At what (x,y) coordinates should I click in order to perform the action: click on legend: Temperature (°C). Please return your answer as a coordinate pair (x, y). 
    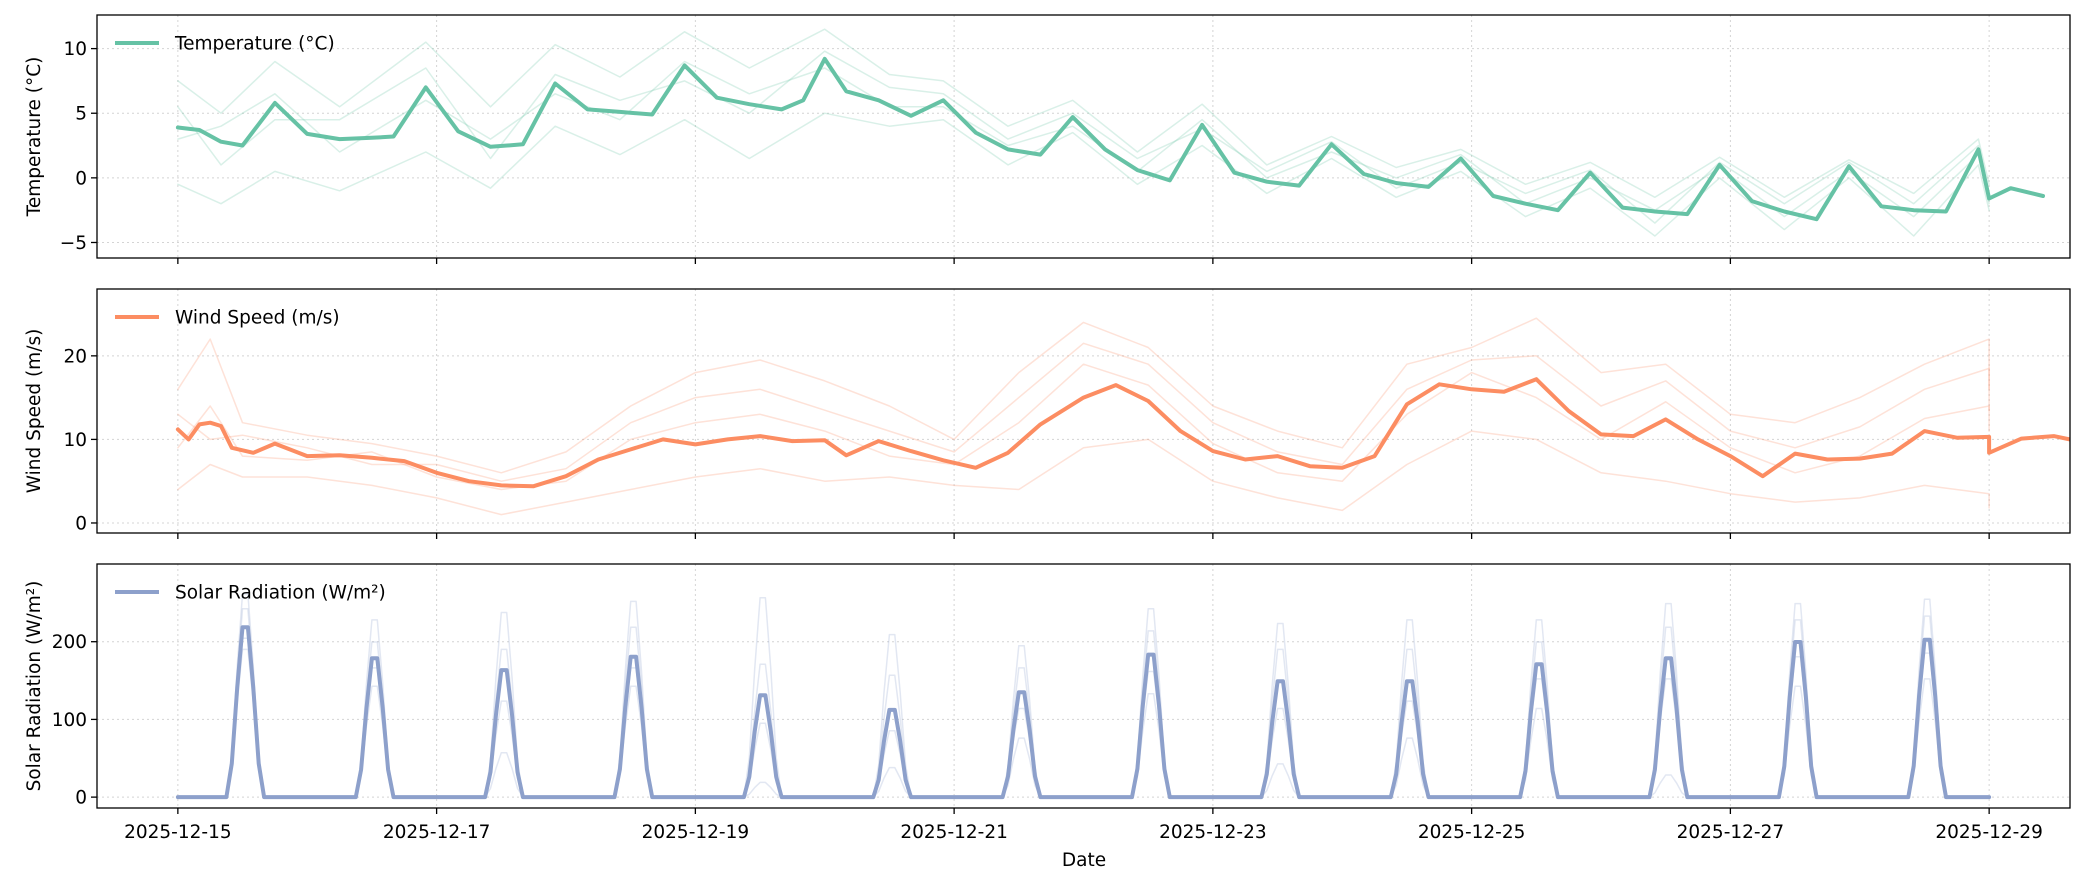
    Looking at the image, I should click on (225, 44).